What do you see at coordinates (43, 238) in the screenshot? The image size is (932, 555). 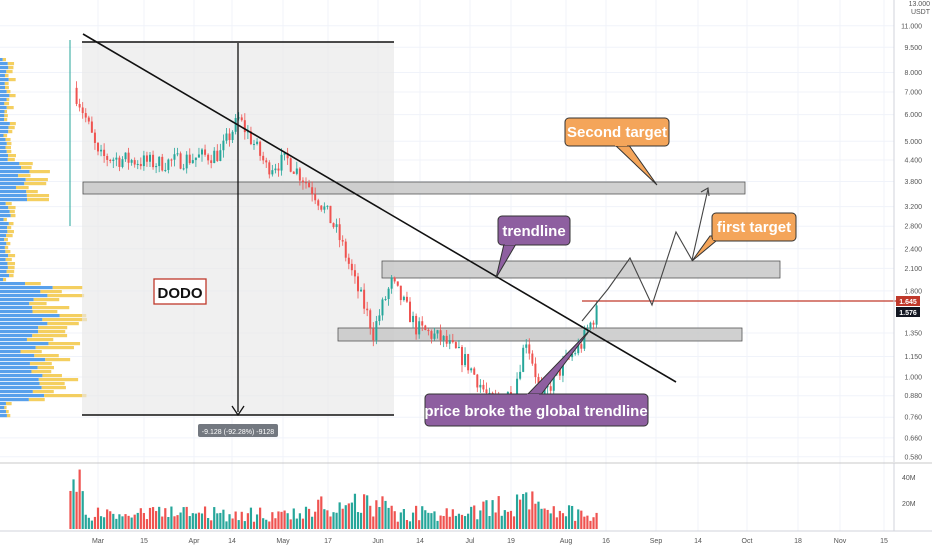 I see `volume-profile` at bounding box center [43, 238].